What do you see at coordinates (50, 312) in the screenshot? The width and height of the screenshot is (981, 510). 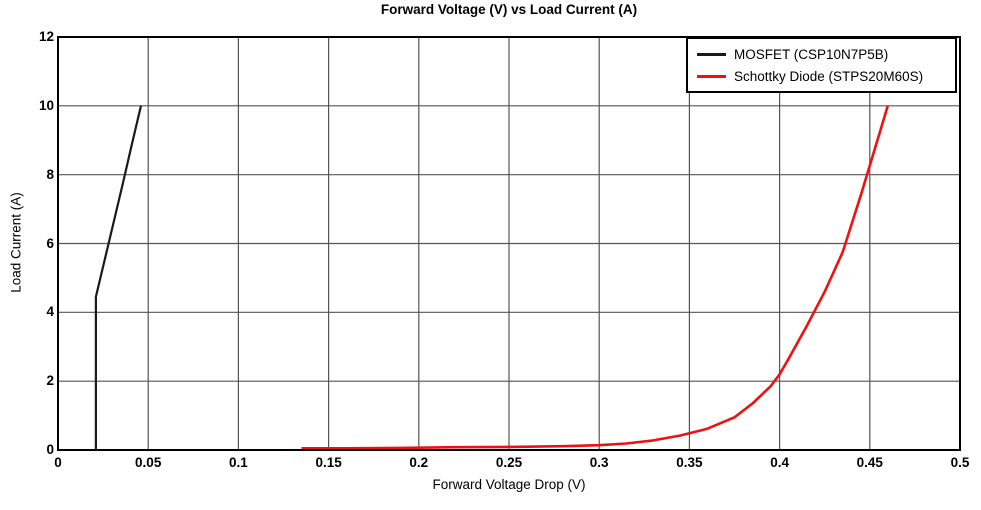 I see `y-tick-label: 4` at bounding box center [50, 312].